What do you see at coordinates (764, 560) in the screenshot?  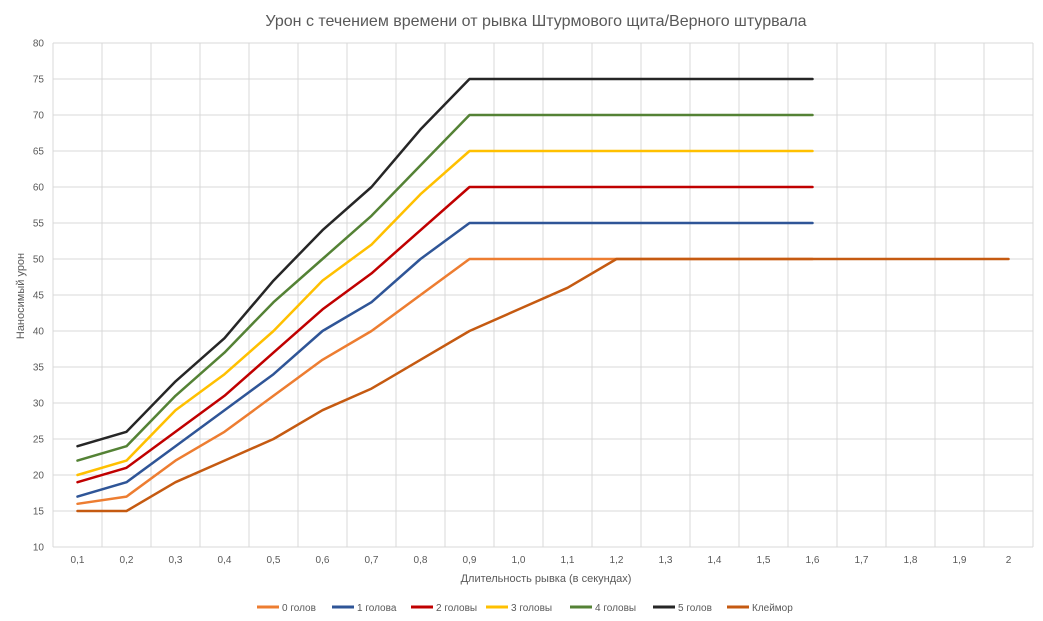 I see `x-tick-label: 1,5` at bounding box center [764, 560].